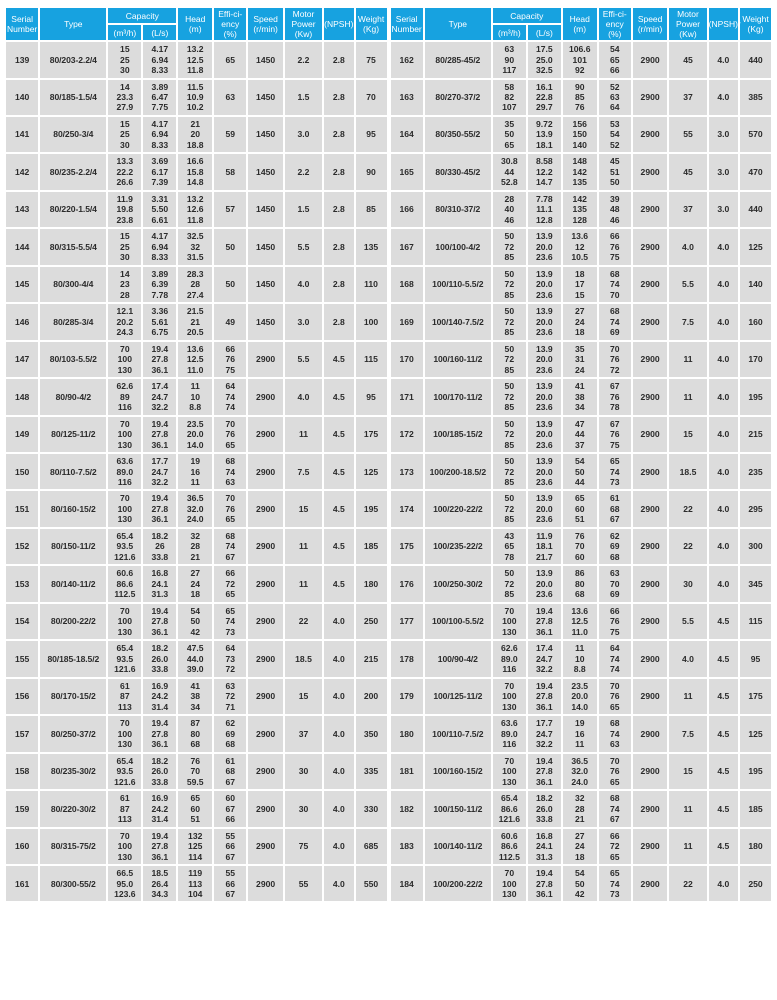 The image size is (777, 1000). What do you see at coordinates (614, 696) in the screenshot?
I see `cell-efficiency: 70 76 65` at bounding box center [614, 696].